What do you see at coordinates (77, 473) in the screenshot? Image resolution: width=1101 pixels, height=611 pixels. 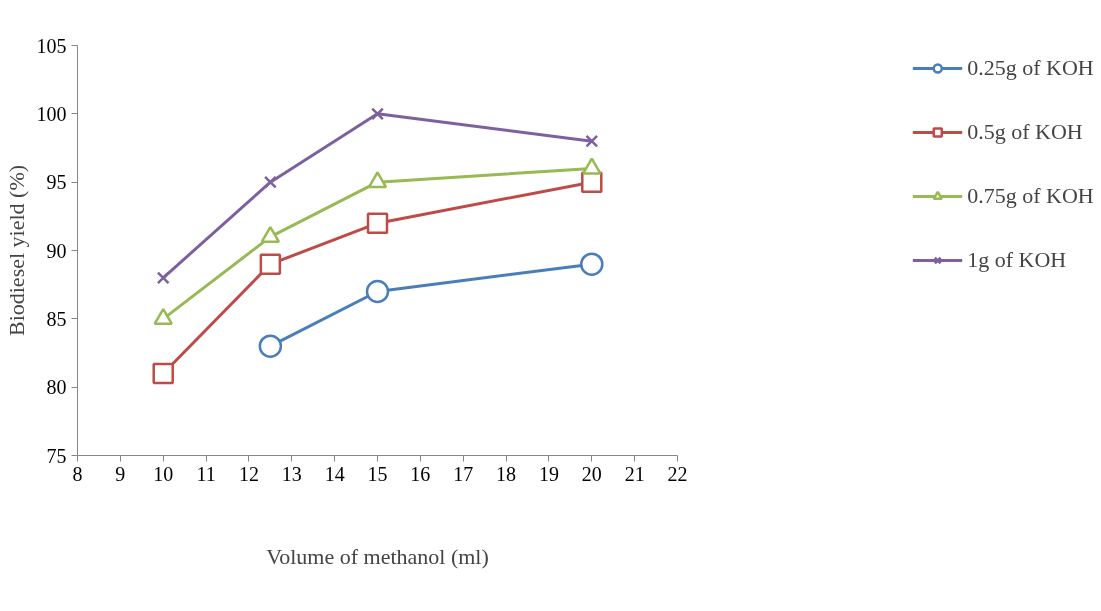 I see `x-tick-label: 8` at bounding box center [77, 473].